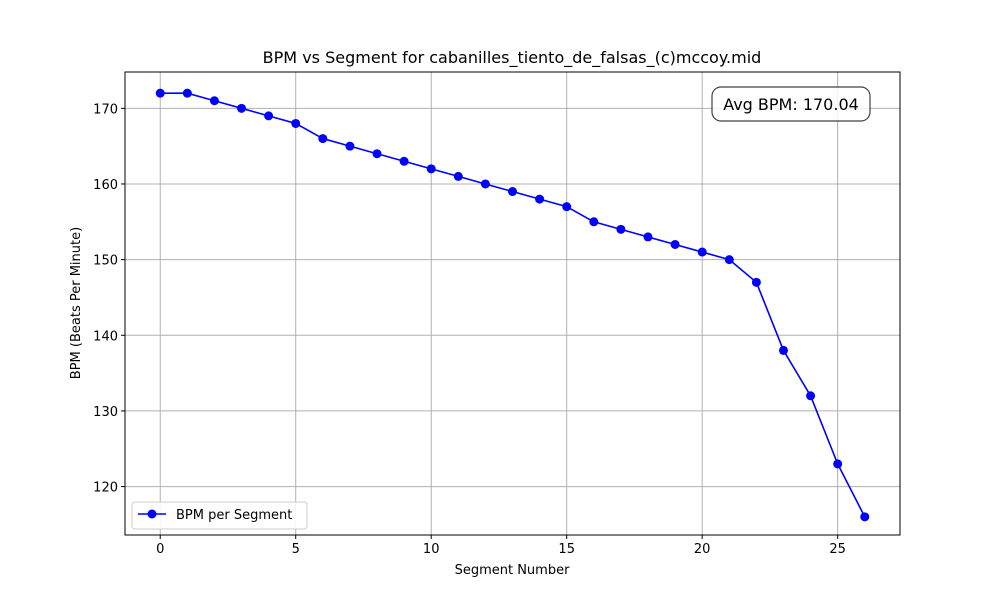 This screenshot has width=1000, height=600. What do you see at coordinates (160, 549) in the screenshot?
I see `x-tick-label: 0` at bounding box center [160, 549].